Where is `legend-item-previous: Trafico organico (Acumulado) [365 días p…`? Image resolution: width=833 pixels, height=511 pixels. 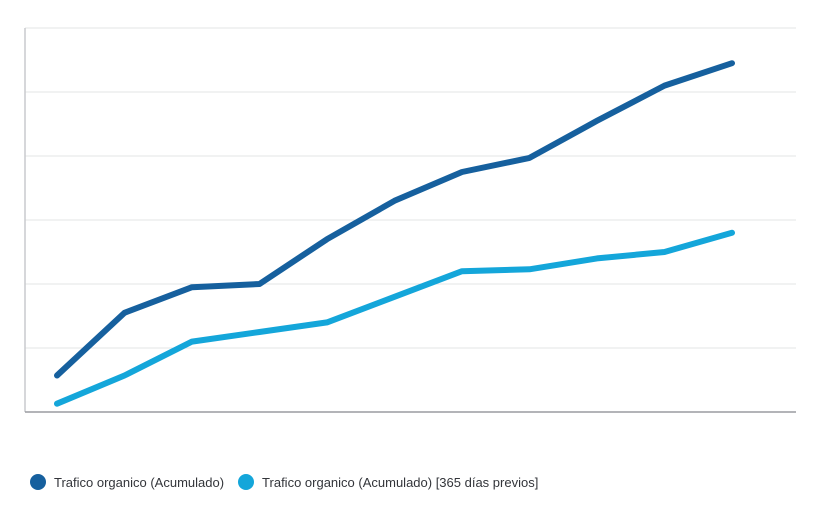
legend-item-previous: Trafico organico (Acumulado) [365 días p… is located at coordinates (388, 482).